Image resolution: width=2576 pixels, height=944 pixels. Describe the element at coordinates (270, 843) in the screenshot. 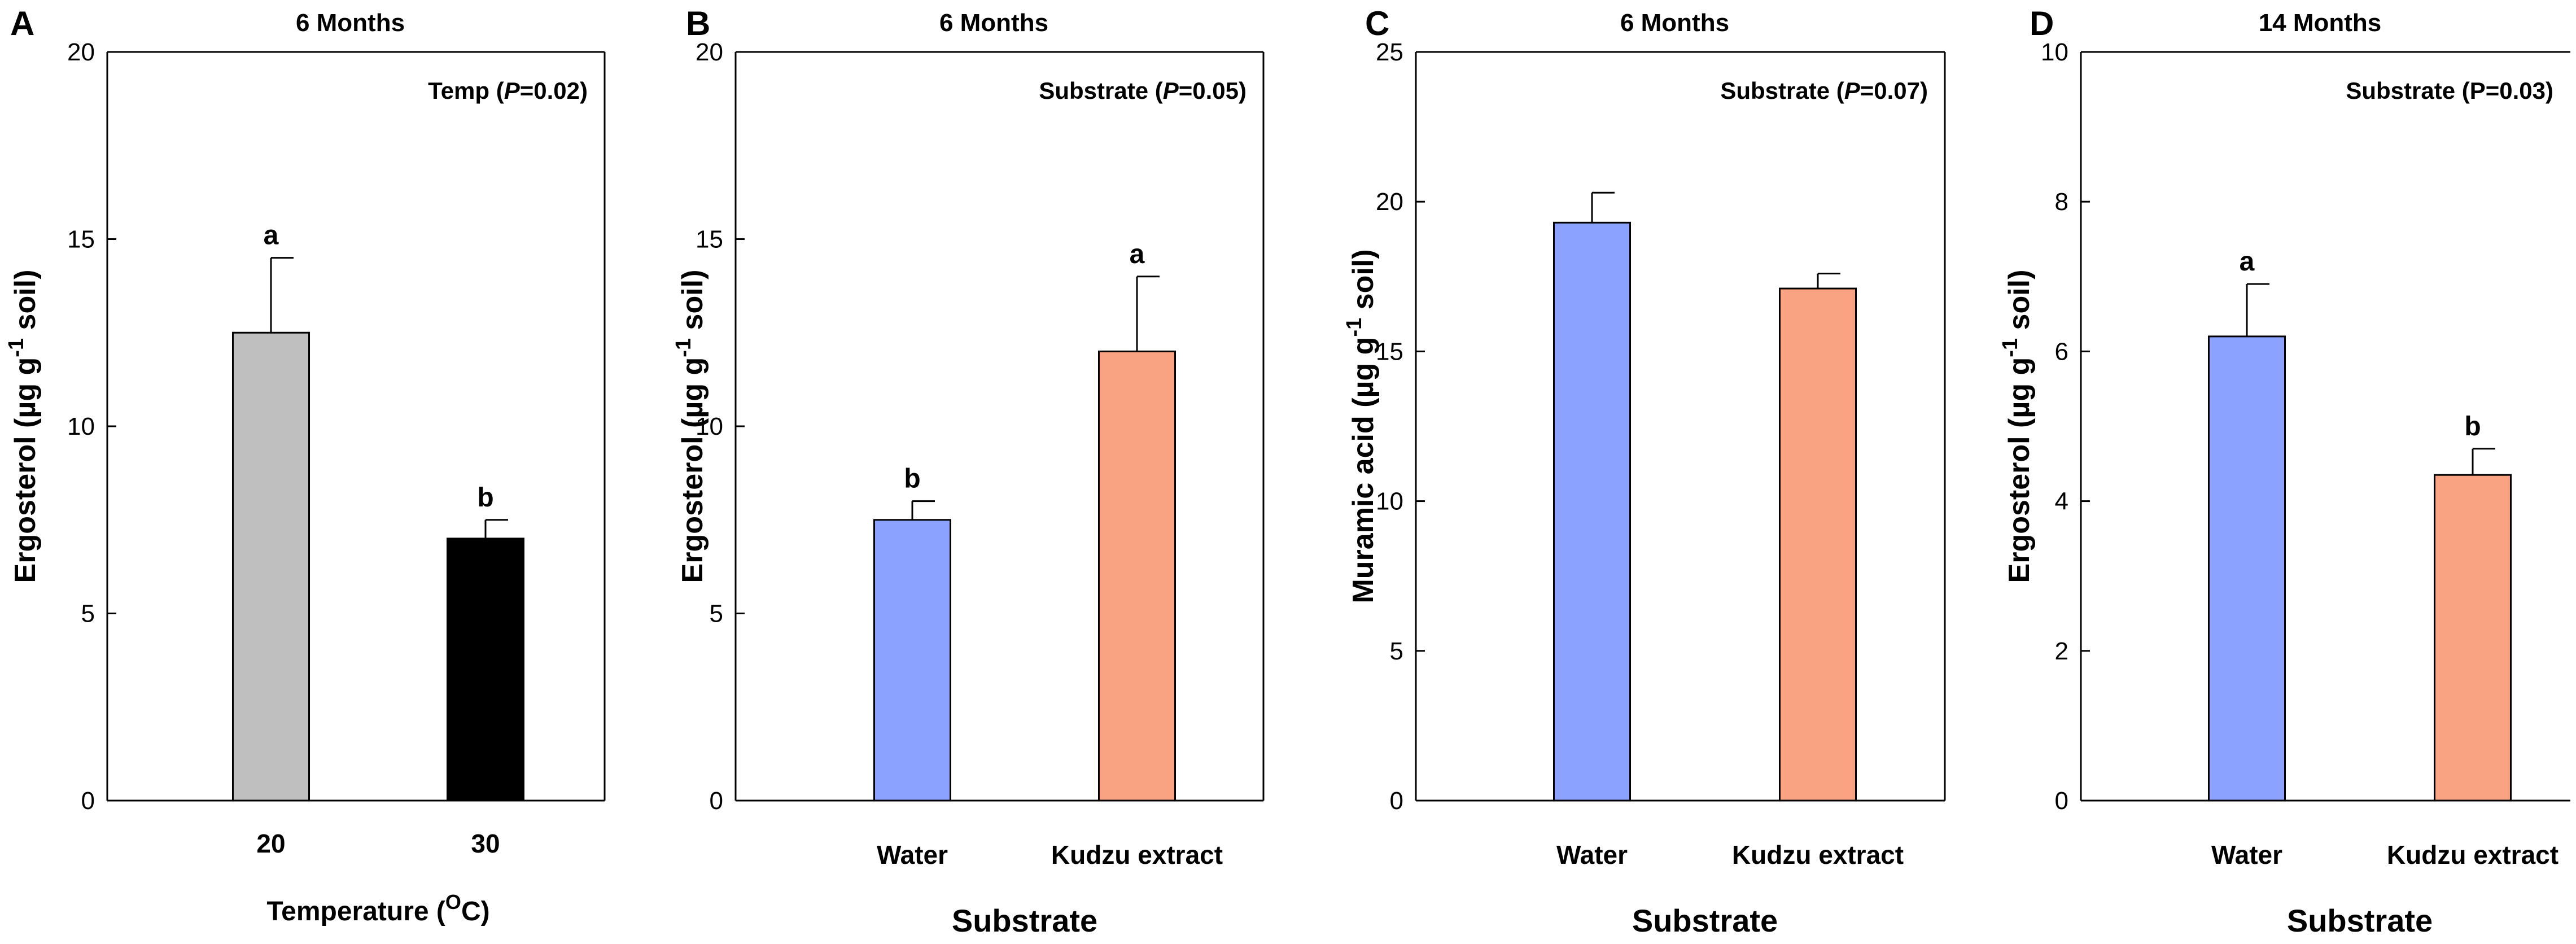

I see `x-tick-label: 20` at that location.